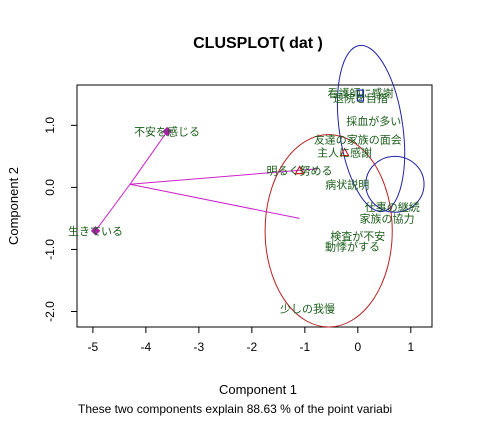 The height and width of the screenshot is (422, 483). I want to click on point-label: 退院を目指, so click(360, 98).